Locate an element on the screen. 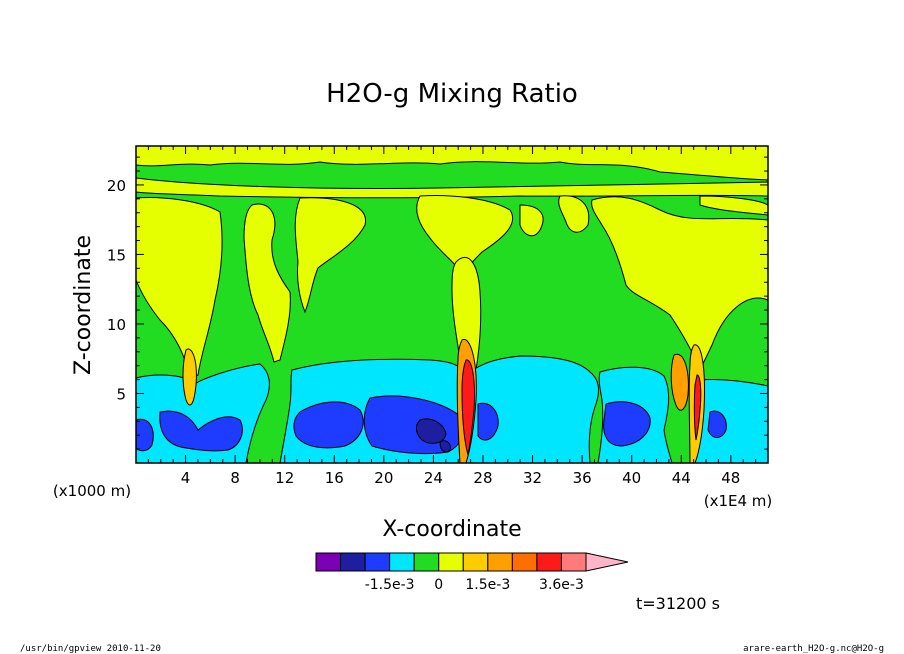 The image size is (904, 654). colorbar-labels: -1.5e-3 0 1.5e-3 3.6e-3 is located at coordinates (474, 585).